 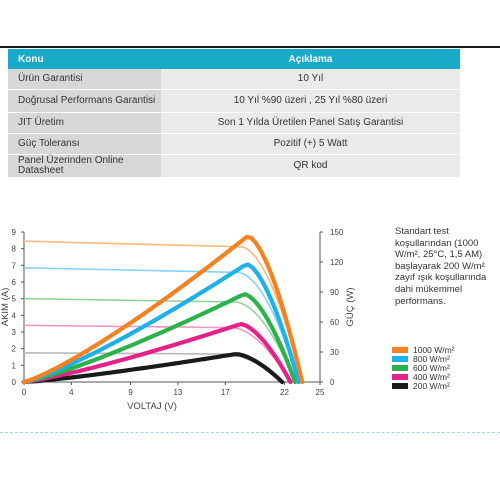 What do you see at coordinates (350, 306) in the screenshot?
I see `y2-axis-label: GÜÇ (W)` at bounding box center [350, 306].